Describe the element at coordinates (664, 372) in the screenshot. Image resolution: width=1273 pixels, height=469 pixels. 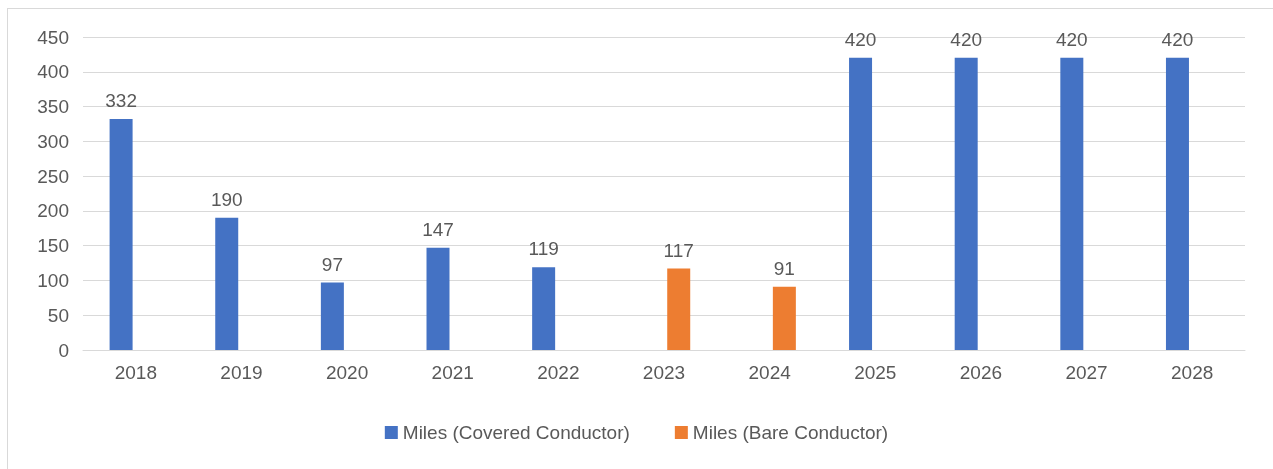
I see `x-tick-label: 2023` at that location.